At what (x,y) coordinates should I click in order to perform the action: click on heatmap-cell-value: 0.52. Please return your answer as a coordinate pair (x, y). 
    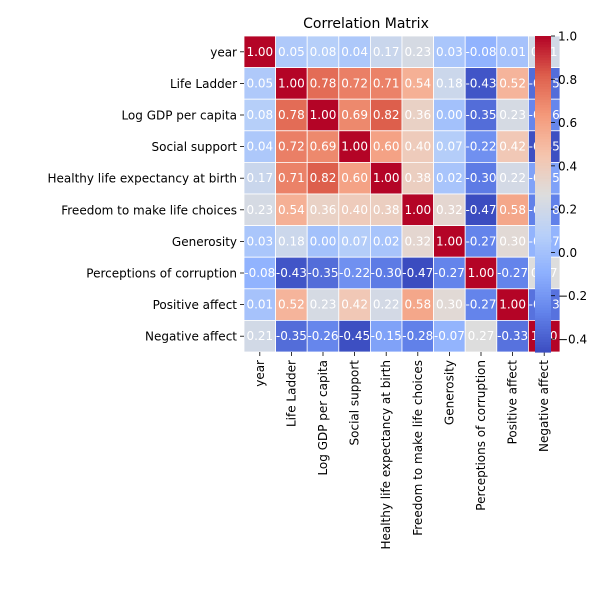
    Looking at the image, I should click on (512, 83).